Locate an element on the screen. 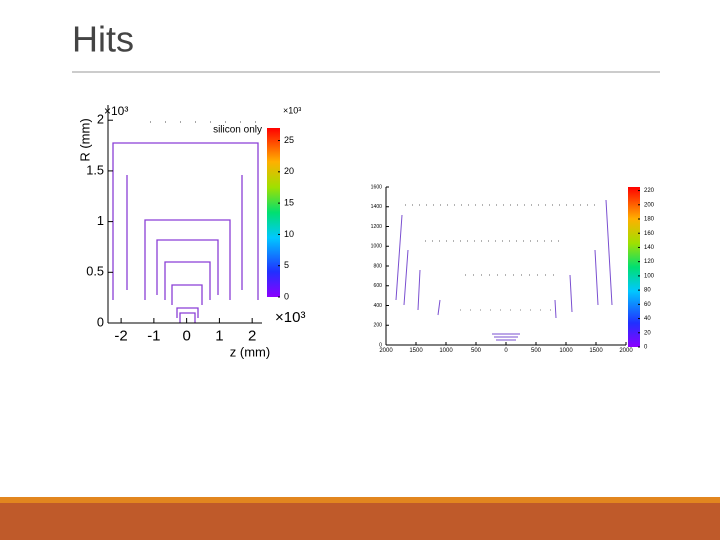 The width and height of the screenshot is (720, 540). y-tick-label: 0.5 is located at coordinates (95, 271).